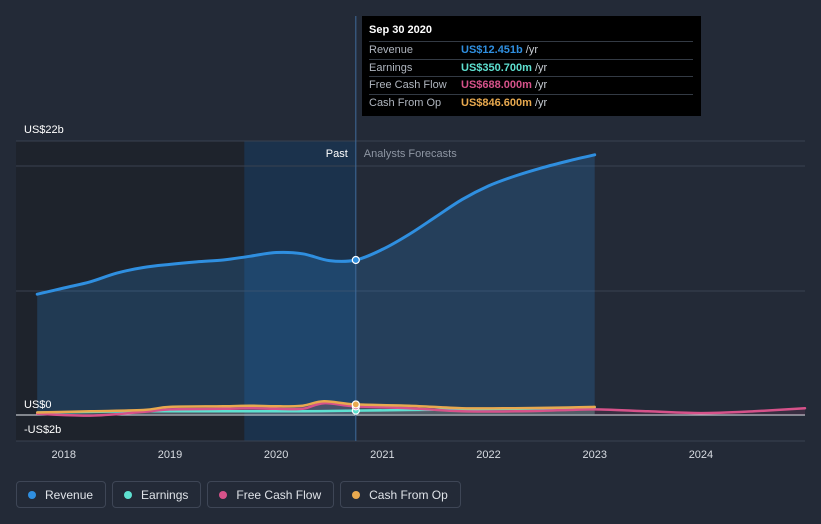 The height and width of the screenshot is (524, 821). I want to click on x-tick-label: 2019, so click(170, 455).